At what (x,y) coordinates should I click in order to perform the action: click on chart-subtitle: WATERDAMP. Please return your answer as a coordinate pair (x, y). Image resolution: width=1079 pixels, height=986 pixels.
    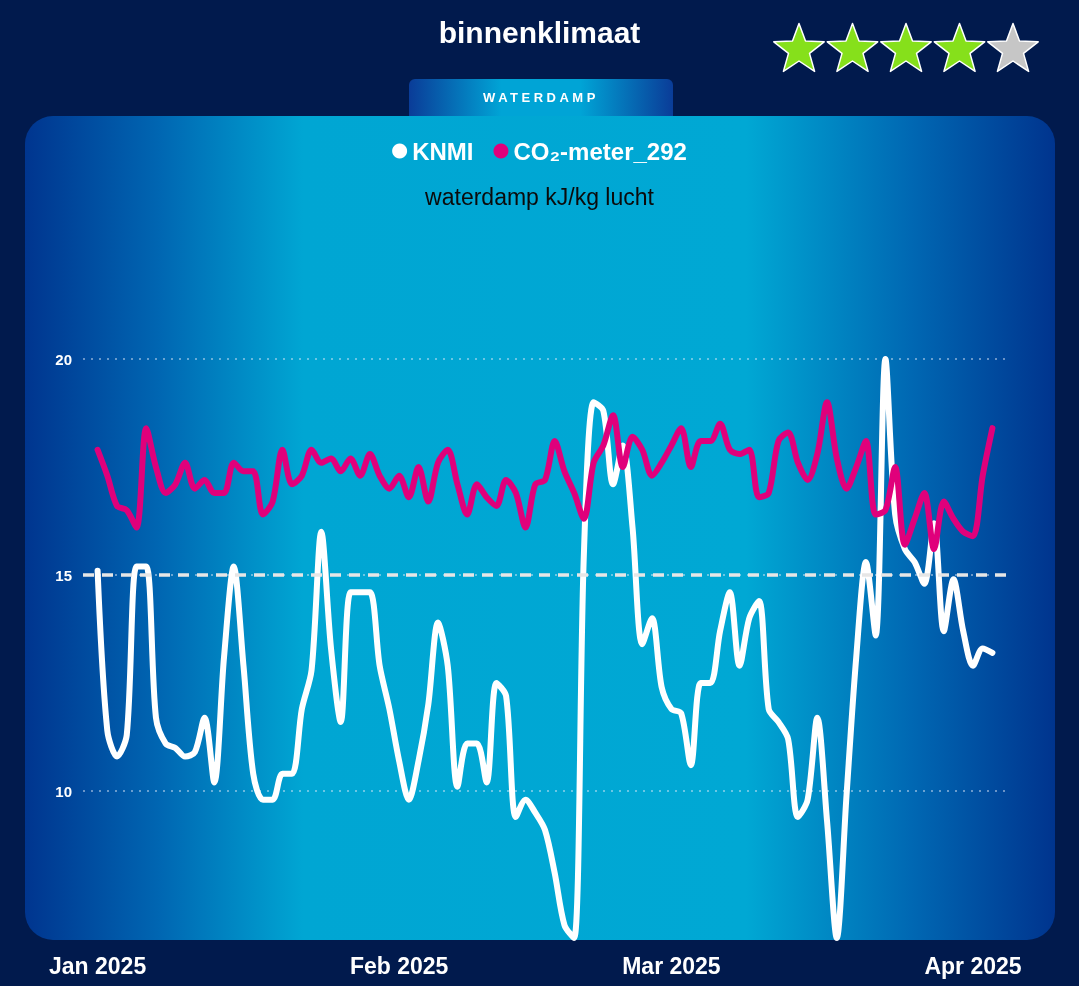
    Looking at the image, I should click on (541, 97).